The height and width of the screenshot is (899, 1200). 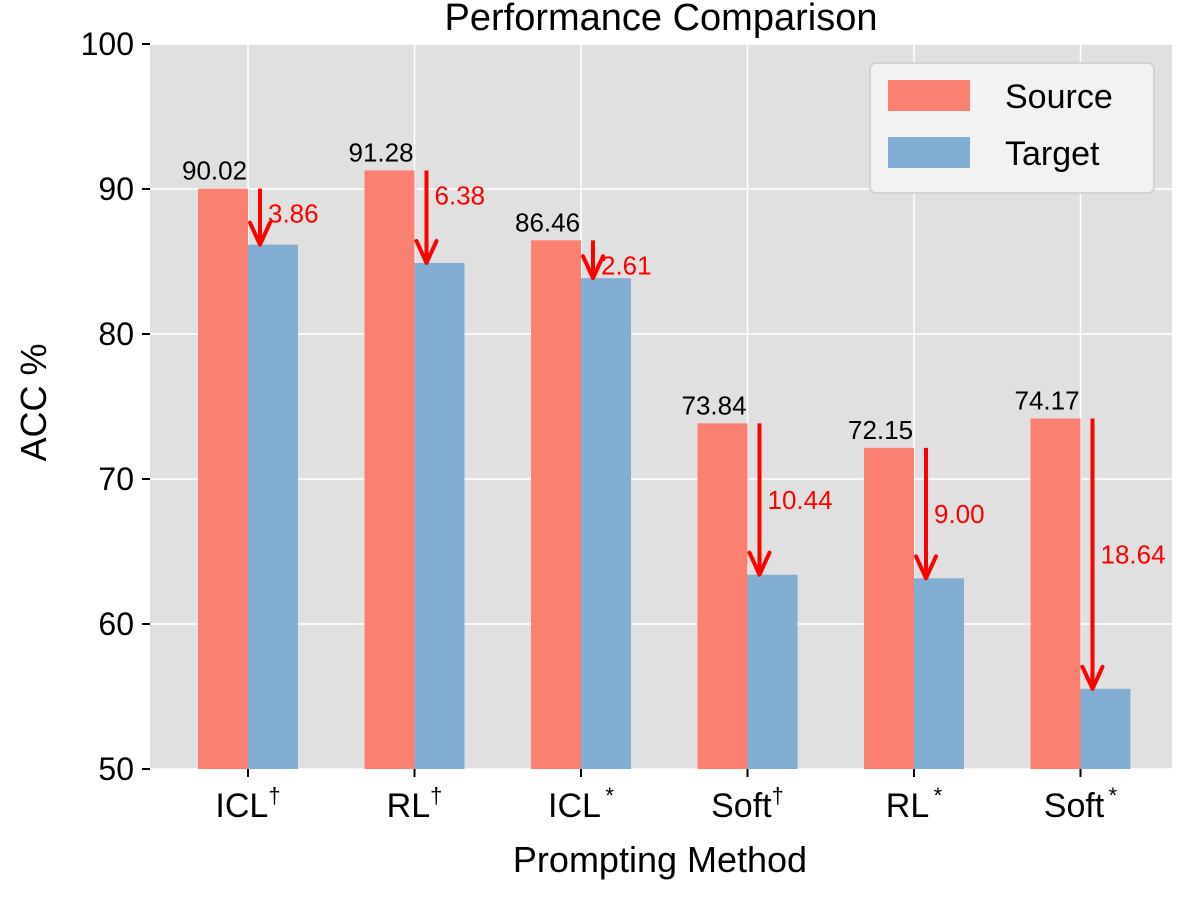 What do you see at coordinates (1081, 804) in the screenshot?
I see `x-tick-label: Soft *` at bounding box center [1081, 804].